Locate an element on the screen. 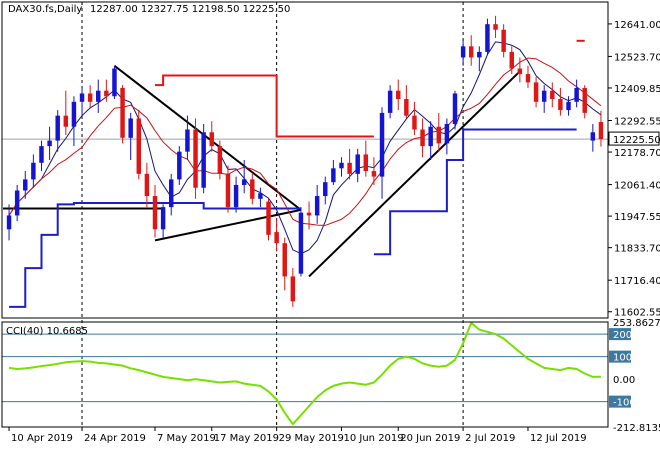 This screenshot has height=450, width=660. time-tick-label: 17 May 2019 is located at coordinates (246, 438).